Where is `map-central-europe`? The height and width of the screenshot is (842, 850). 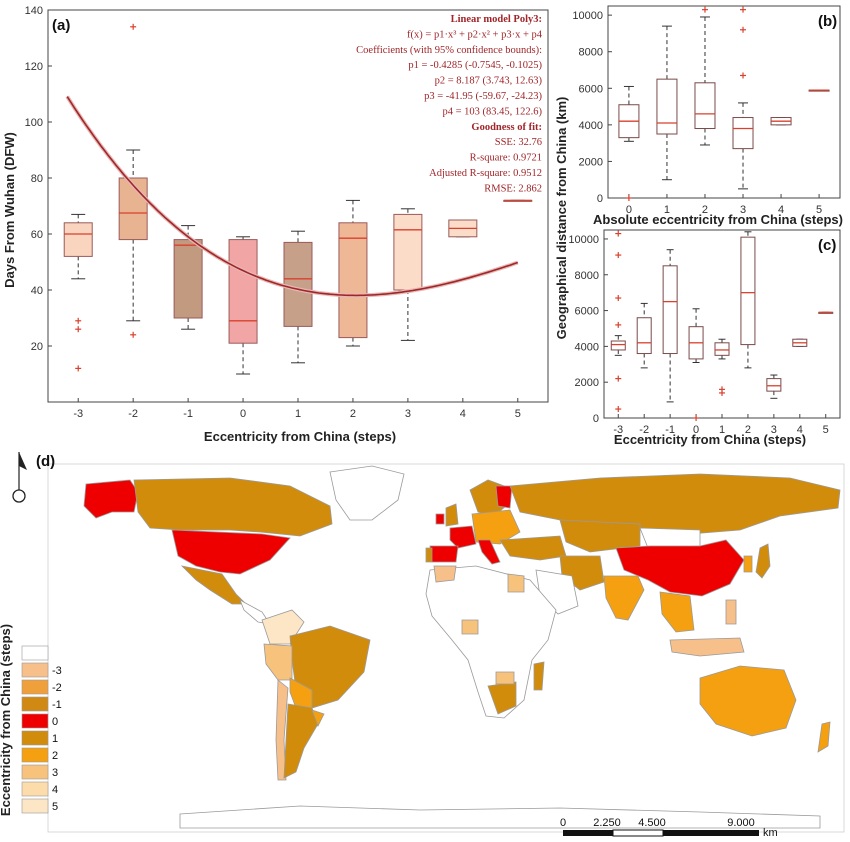
map-central-europe is located at coordinates (496, 527).